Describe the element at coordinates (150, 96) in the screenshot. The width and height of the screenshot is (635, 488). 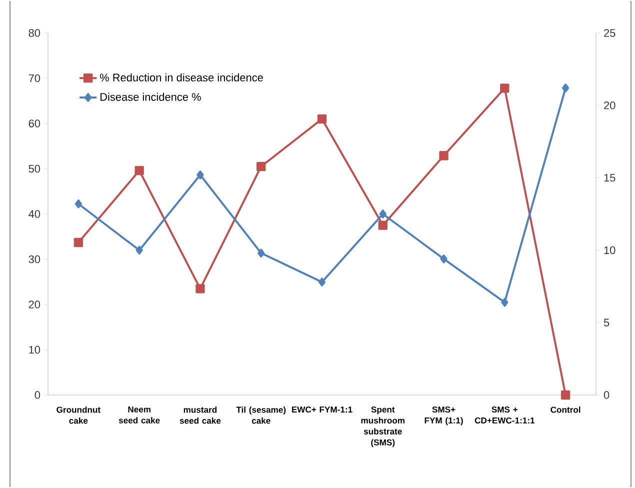
I see `legend-label: Disease incidence %` at that location.